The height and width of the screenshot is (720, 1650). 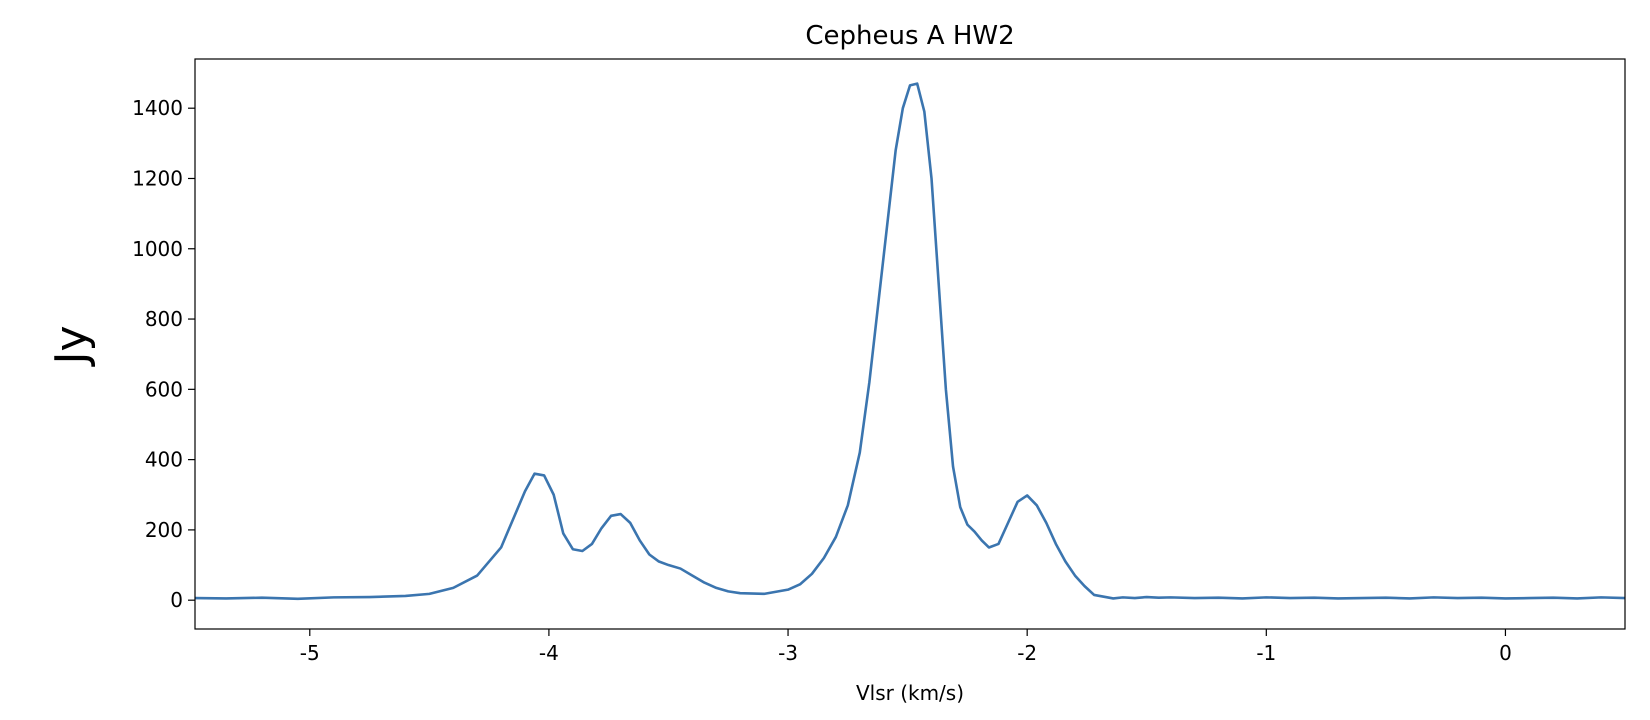 What do you see at coordinates (164, 319) in the screenshot?
I see `y-tick-label: 800` at bounding box center [164, 319].